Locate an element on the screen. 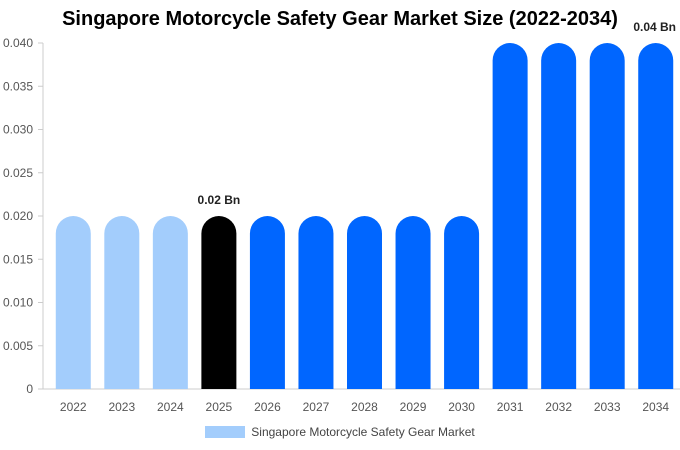 The image size is (680, 450). x-tick-label: 2027 is located at coordinates (316, 407).